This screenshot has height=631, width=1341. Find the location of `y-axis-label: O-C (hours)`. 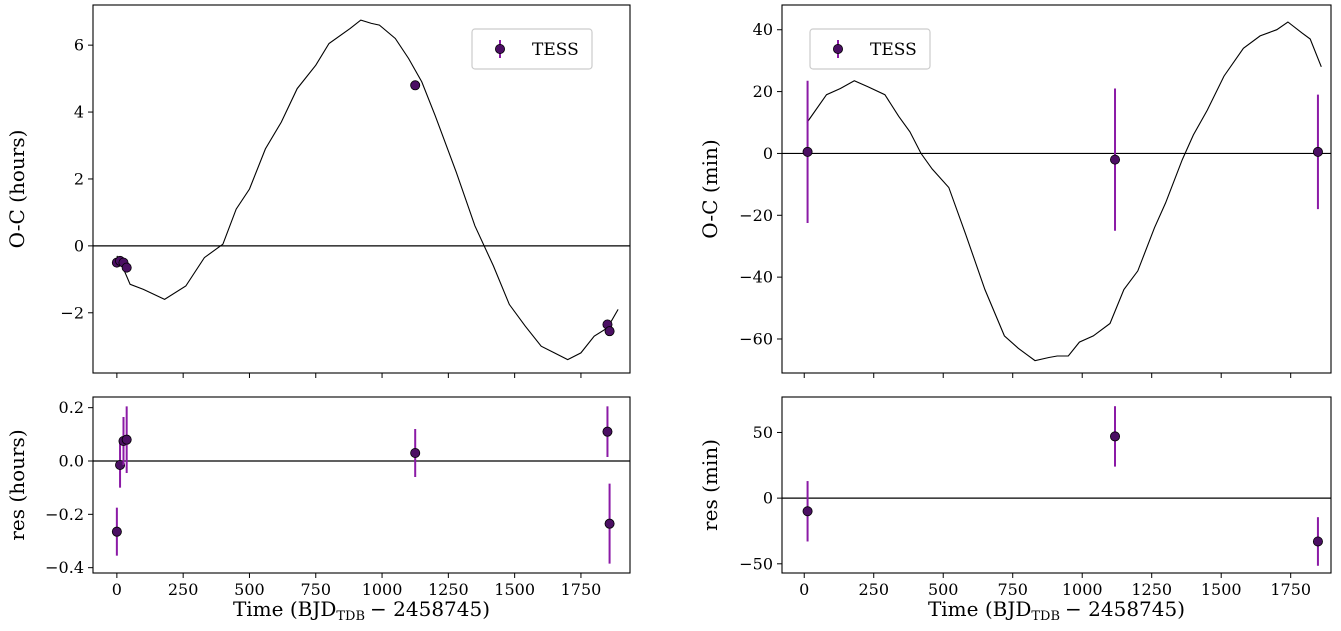

y-axis-label: O-C (hours) is located at coordinates (17, 189).